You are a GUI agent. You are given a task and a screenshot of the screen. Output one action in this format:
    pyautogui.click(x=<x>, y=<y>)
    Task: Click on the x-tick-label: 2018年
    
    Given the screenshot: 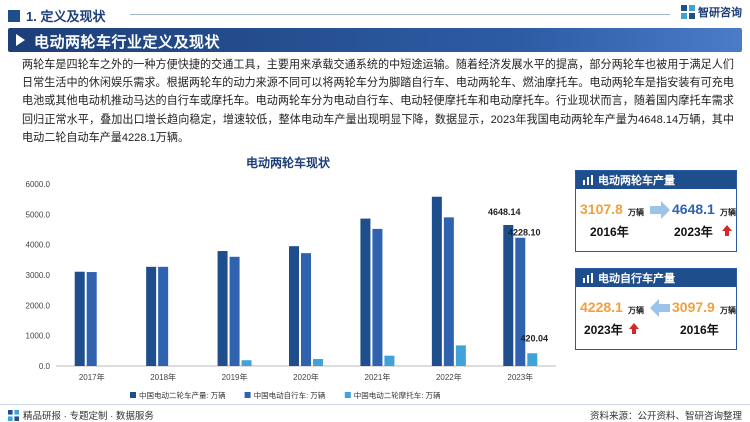 What is the action you would take?
    pyautogui.click(x=163, y=377)
    